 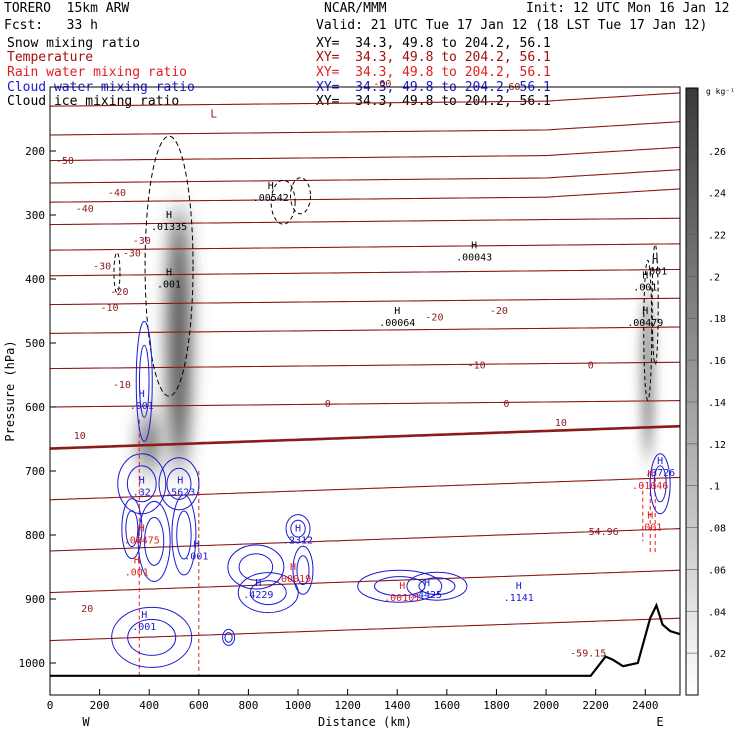 What do you see at coordinates (650, 528) in the screenshot?
I see `rain-max-value-5: .001` at bounding box center [650, 528].